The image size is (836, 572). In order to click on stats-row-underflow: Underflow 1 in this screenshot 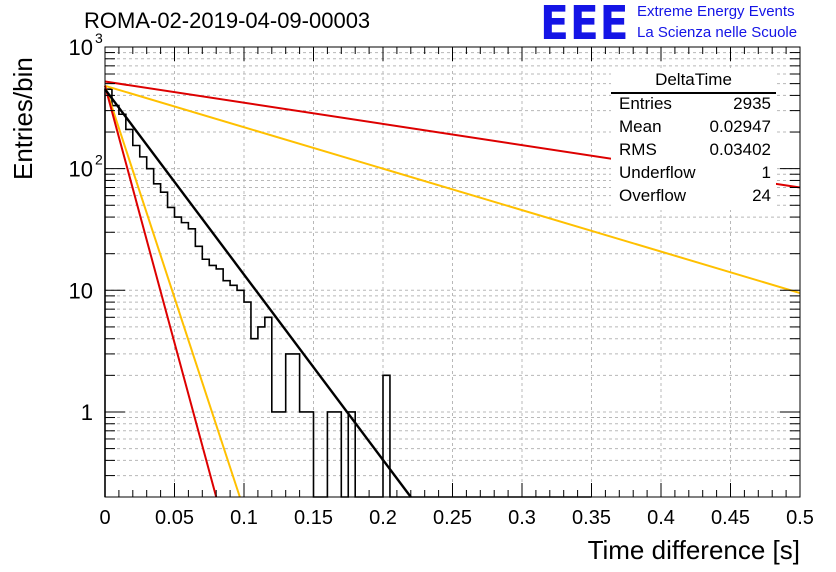, I will do `click(695, 174)`.